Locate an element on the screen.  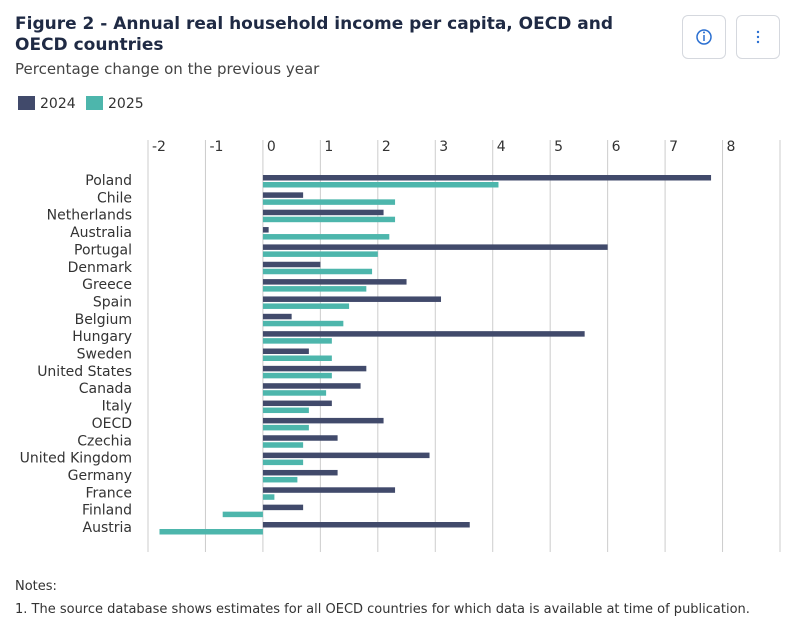
x-tick-label: 1 is located at coordinates (328, 147).